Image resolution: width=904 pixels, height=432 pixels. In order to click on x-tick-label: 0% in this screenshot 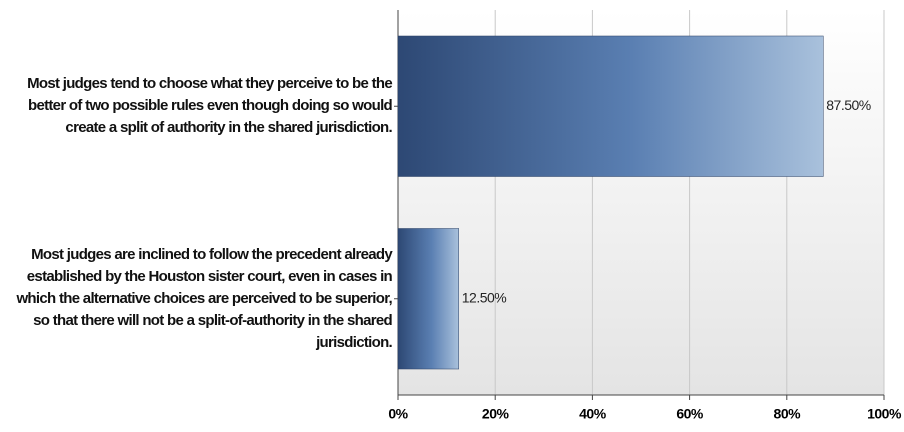, I will do `click(398, 414)`.